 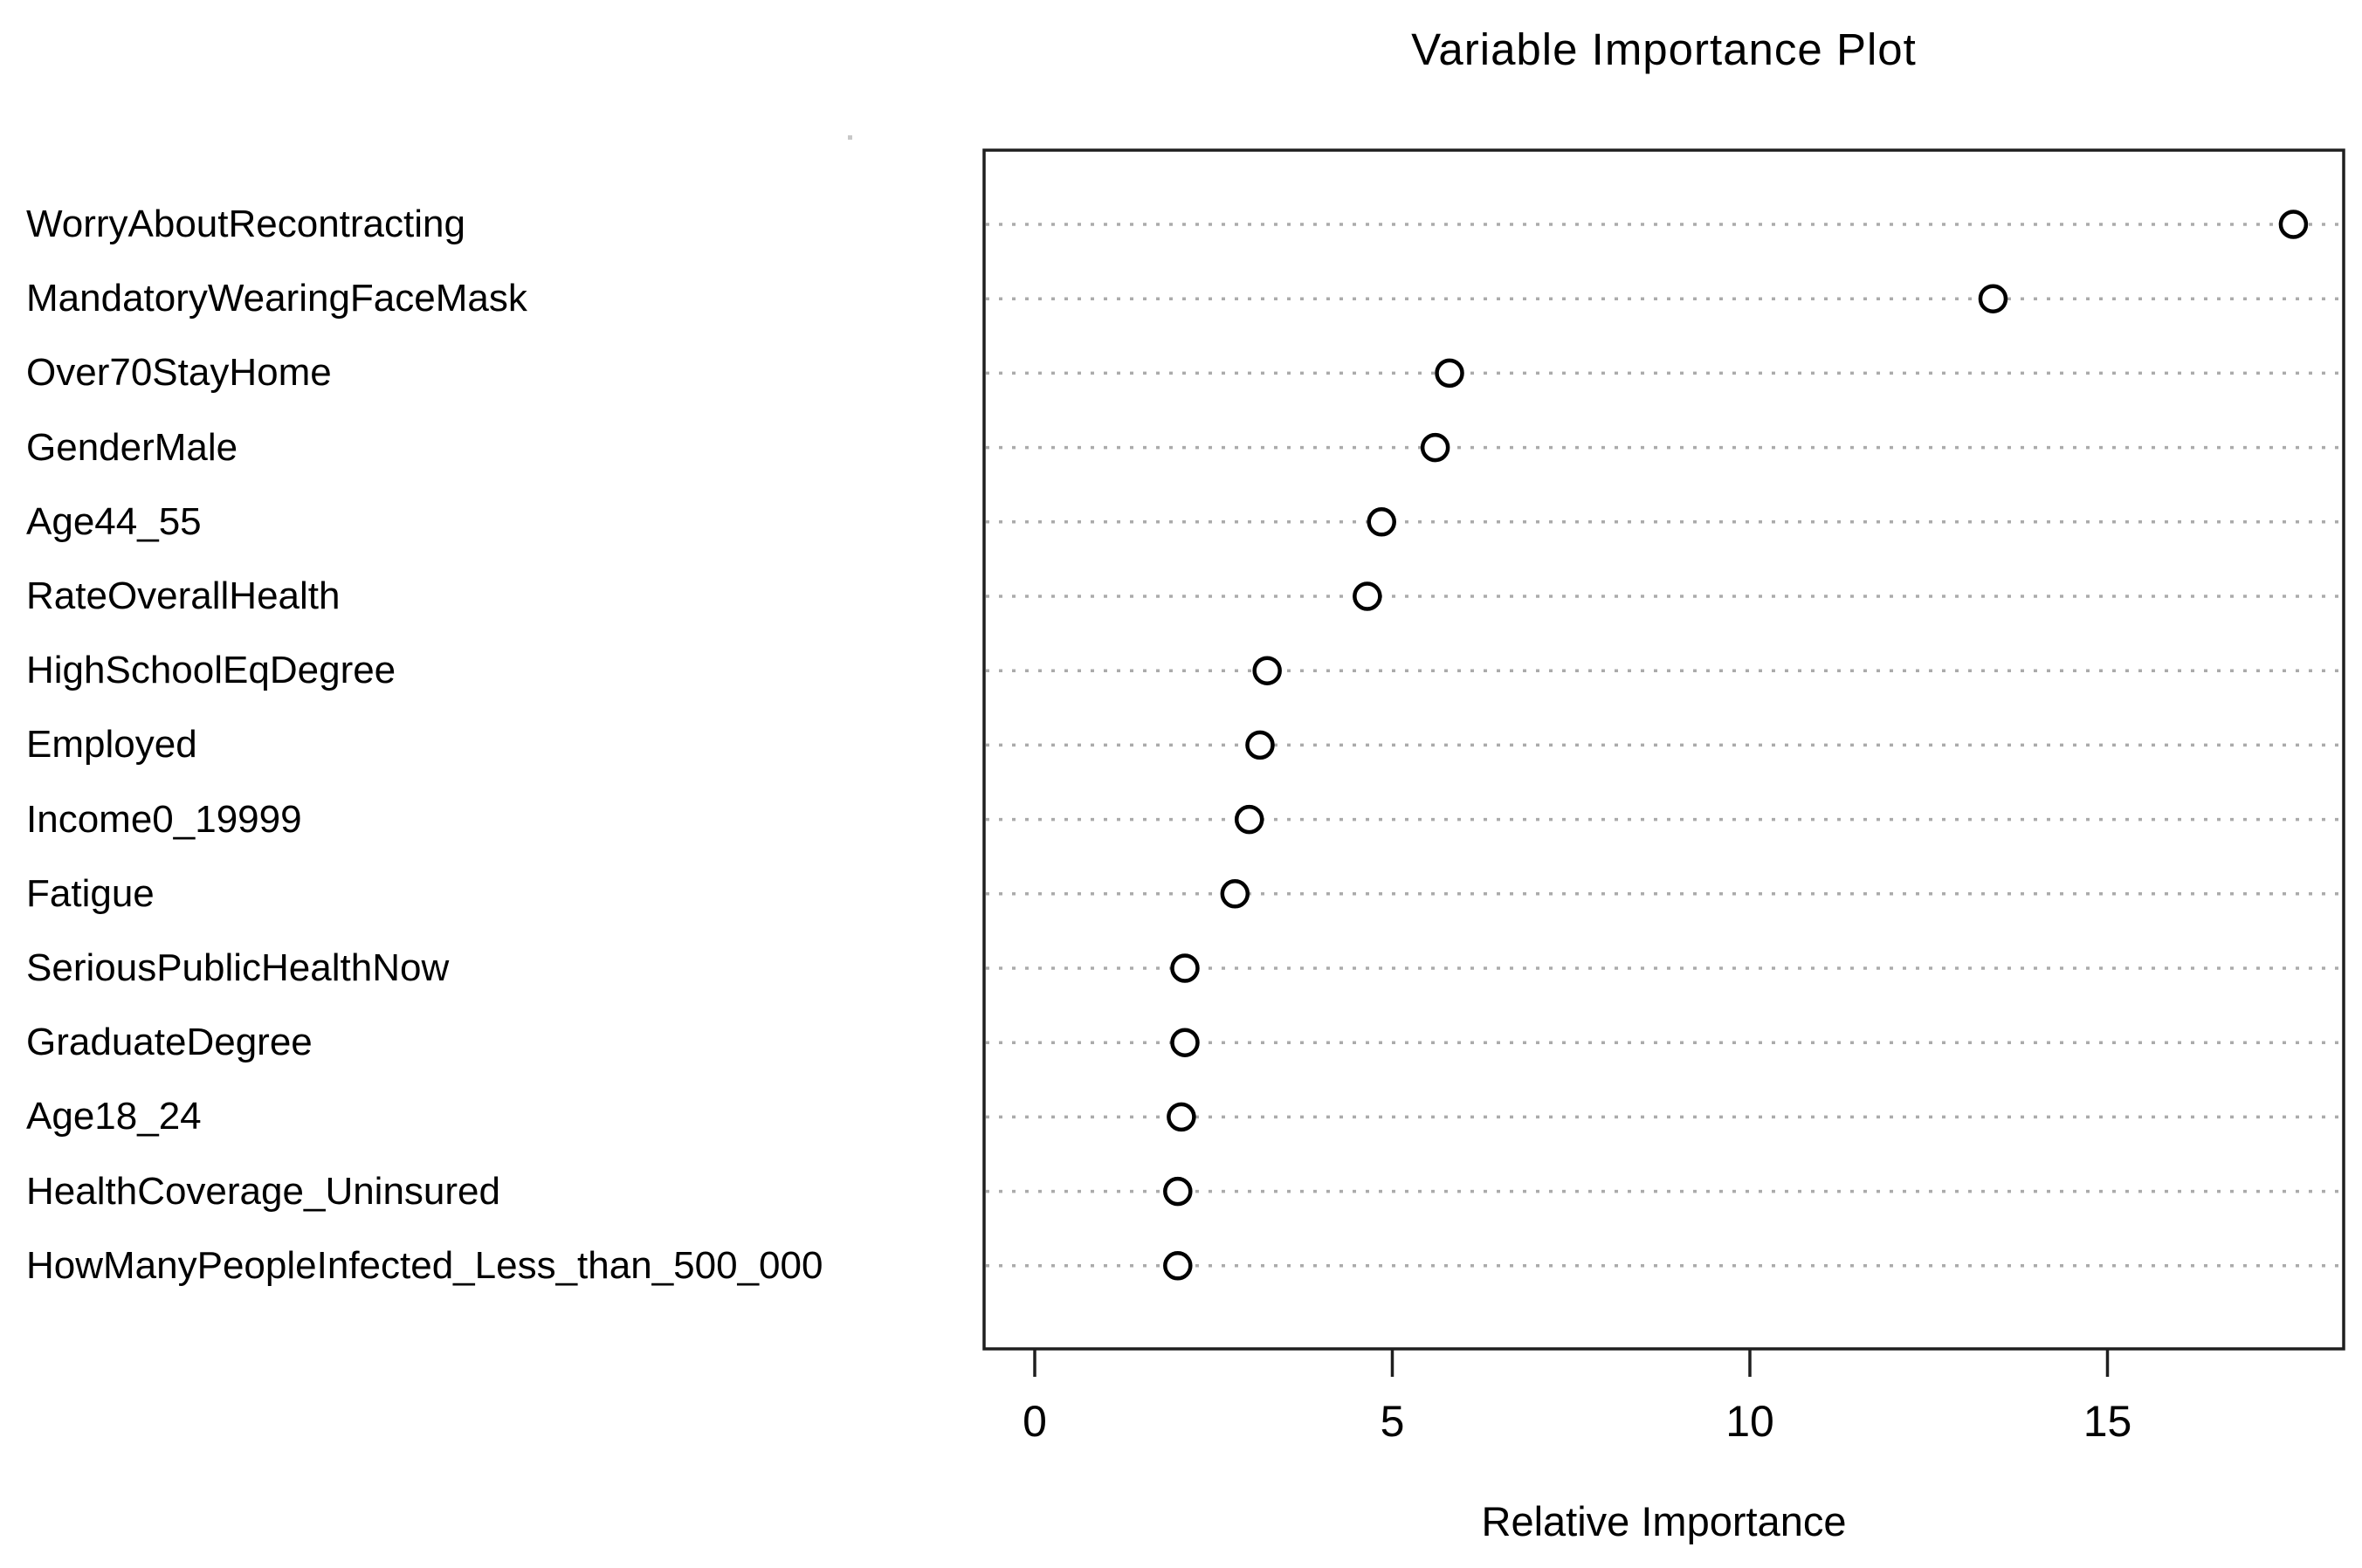 I want to click on y-axis-label: Age18_24, so click(x=114, y=1116).